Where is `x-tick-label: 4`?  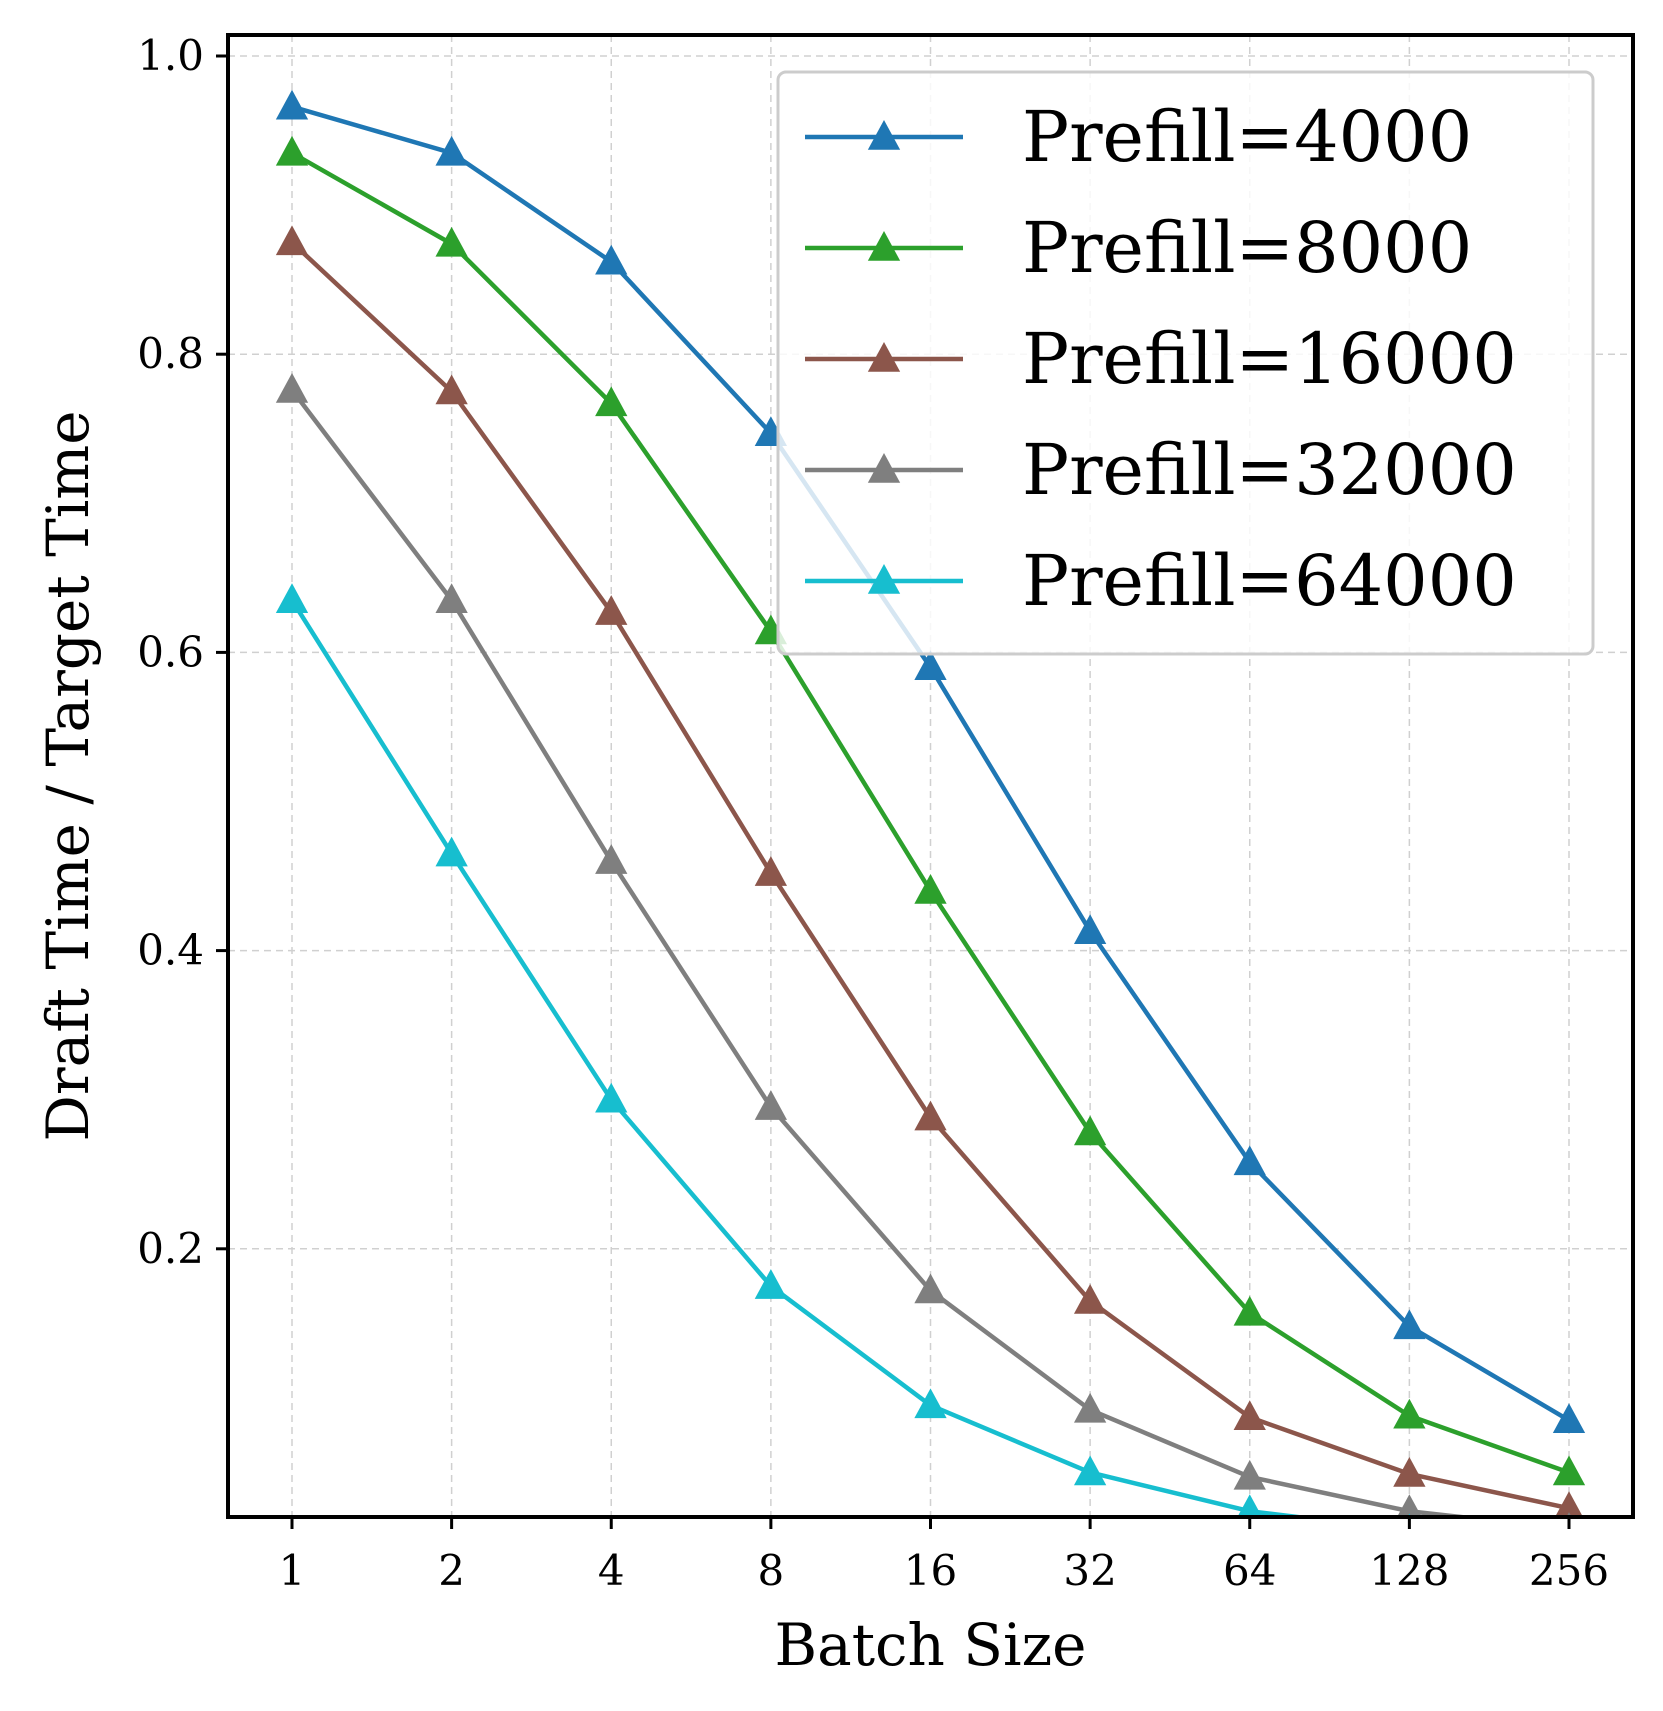
x-tick-label: 4 is located at coordinates (611, 1570).